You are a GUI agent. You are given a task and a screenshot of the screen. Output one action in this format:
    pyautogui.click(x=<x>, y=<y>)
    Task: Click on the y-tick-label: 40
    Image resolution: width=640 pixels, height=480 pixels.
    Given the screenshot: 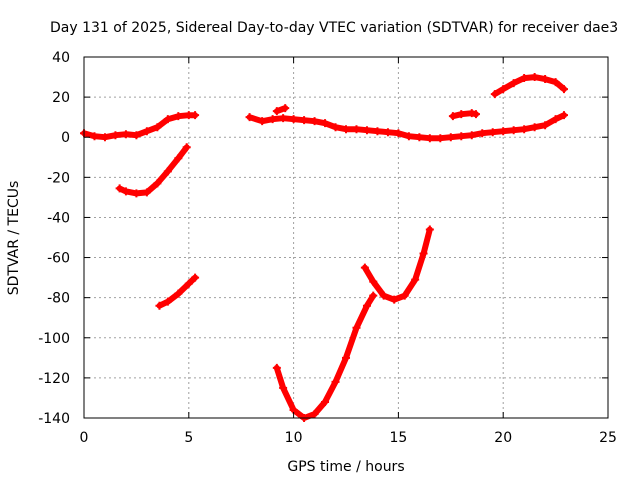 What is the action you would take?
    pyautogui.click(x=61, y=58)
    